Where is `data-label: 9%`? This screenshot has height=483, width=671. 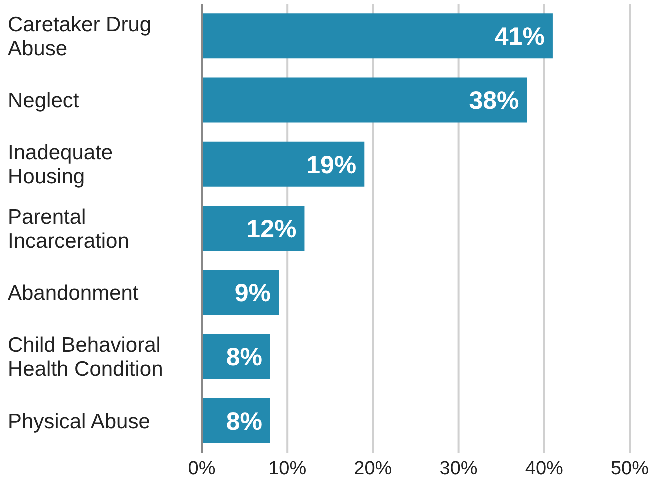 data-label: 9% is located at coordinates (253, 294).